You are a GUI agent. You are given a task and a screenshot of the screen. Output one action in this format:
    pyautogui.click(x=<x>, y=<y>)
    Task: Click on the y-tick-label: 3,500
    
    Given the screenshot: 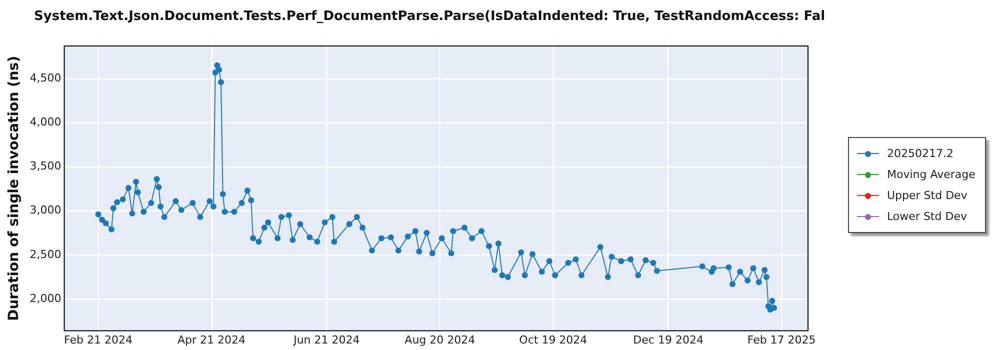 What is the action you would take?
    pyautogui.click(x=46, y=166)
    